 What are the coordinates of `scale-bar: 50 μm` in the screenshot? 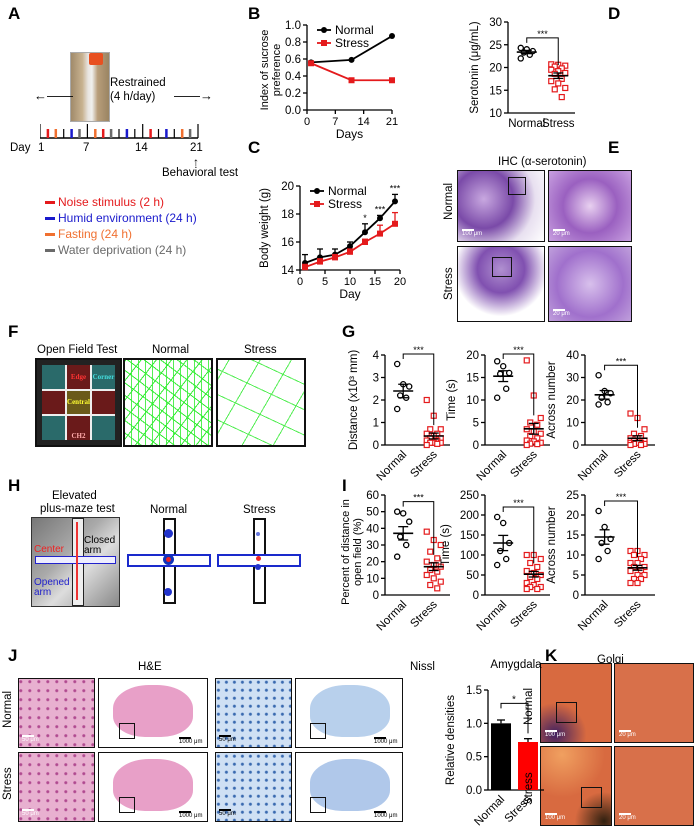 It's located at (227, 814).